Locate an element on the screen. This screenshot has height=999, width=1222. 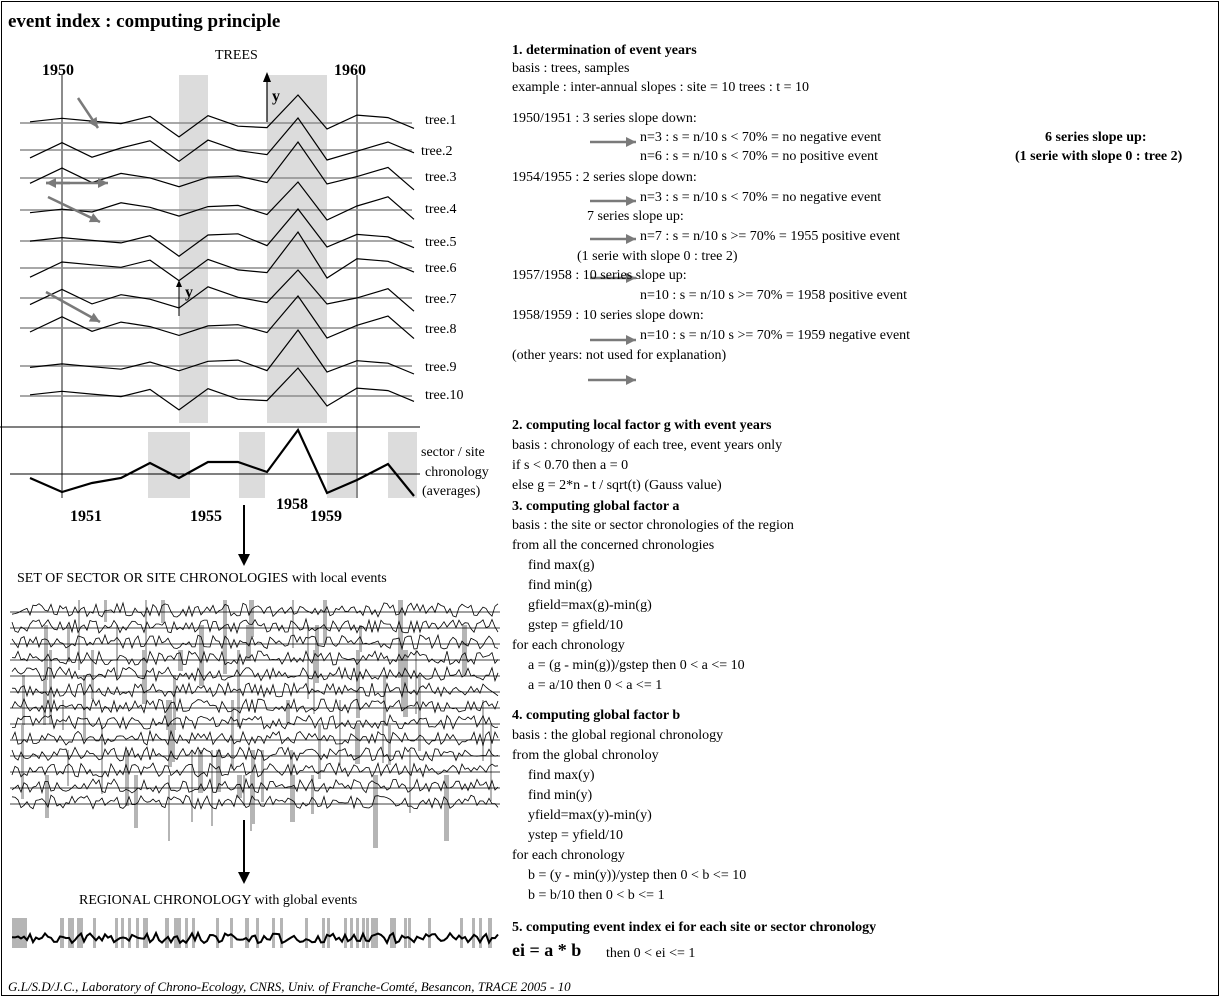
section4-line: for each chronology is located at coordinates (568, 855).